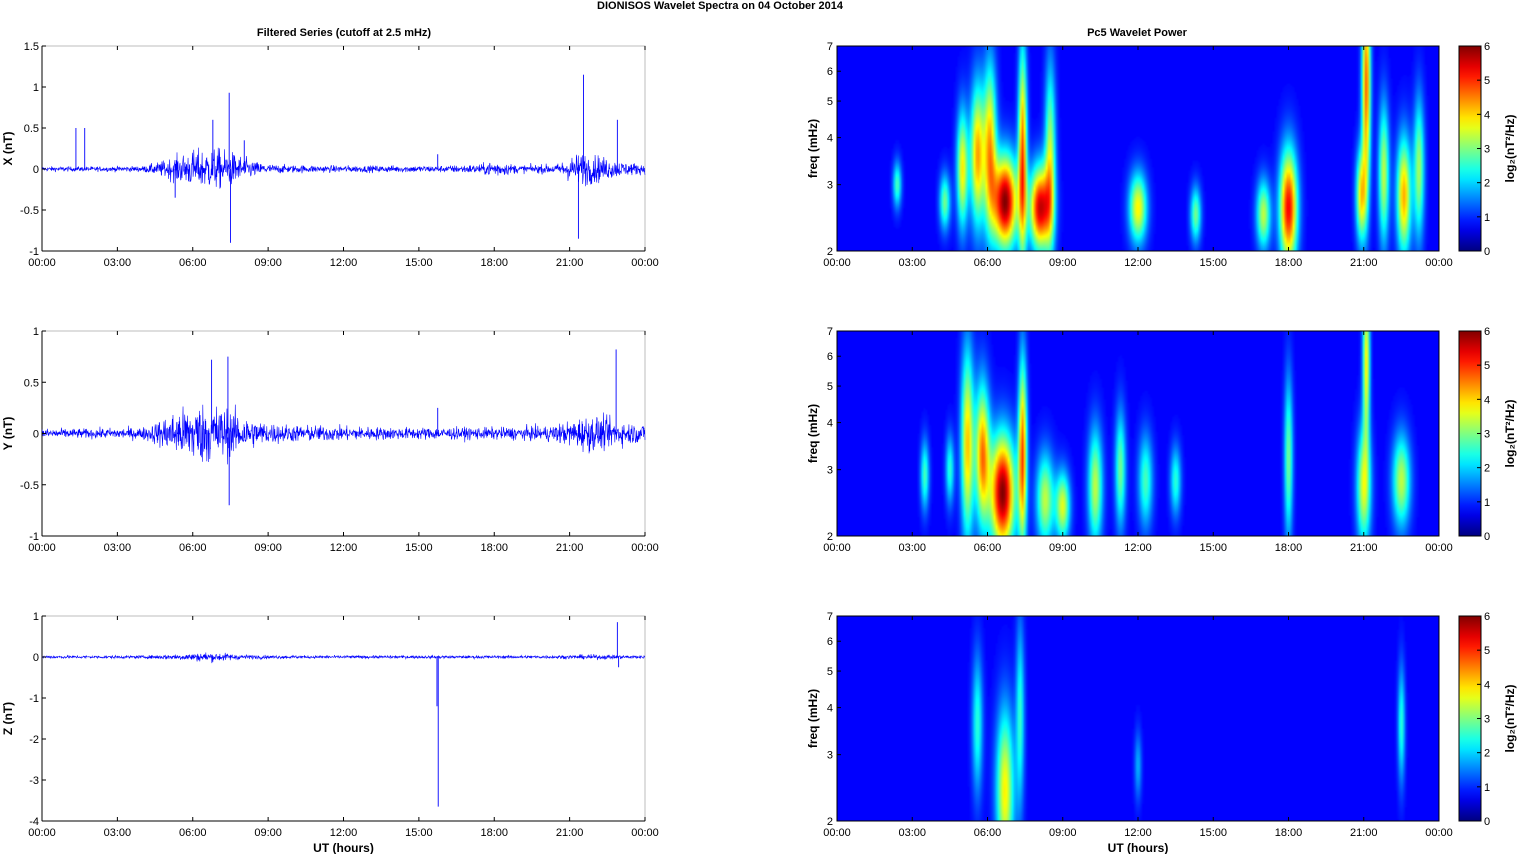 Image resolution: width=1521 pixels, height=854 pixels. What do you see at coordinates (1289, 263) in the screenshot?
I see `x-tick-label-power-X-6: 18:00` at bounding box center [1289, 263].